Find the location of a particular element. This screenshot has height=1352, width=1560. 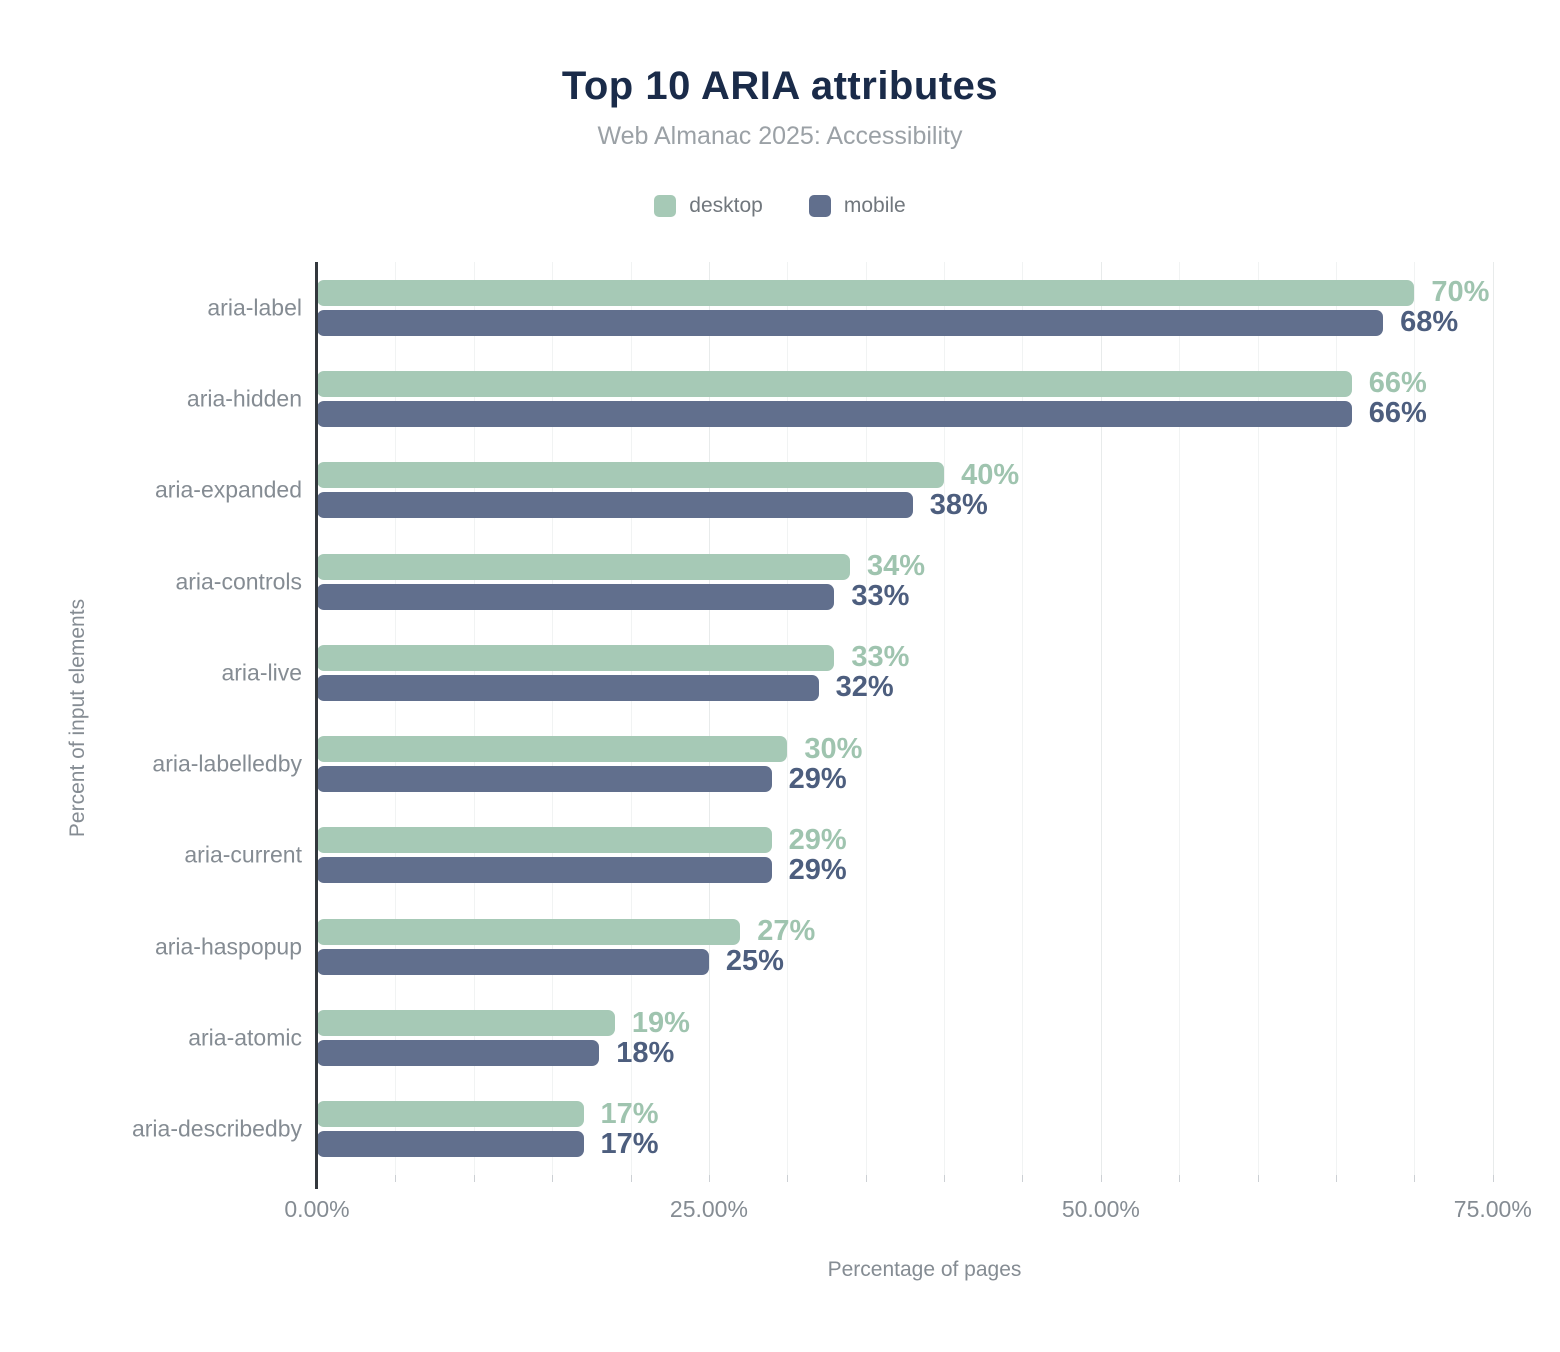

desktop-bar-aria-current is located at coordinates (544, 840).